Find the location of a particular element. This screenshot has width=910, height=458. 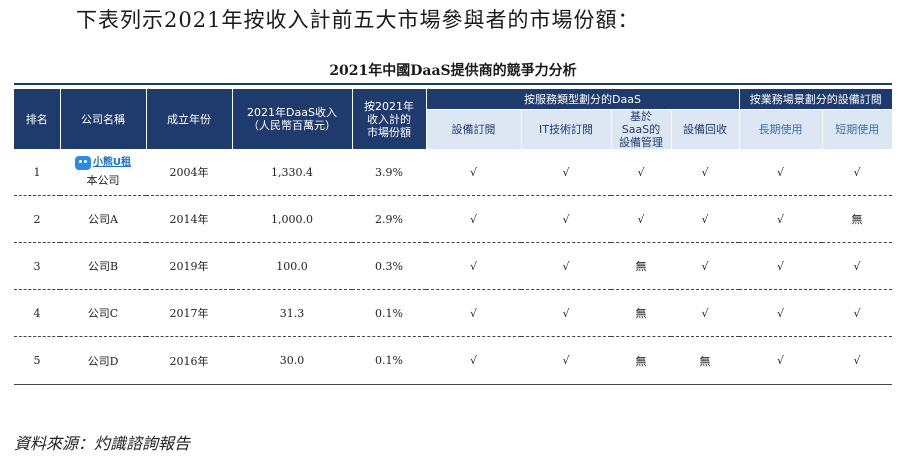

table-row: 3 公司B 2019年 100.0 0.3% √ √ 無 √ √ √ is located at coordinates (453, 266).